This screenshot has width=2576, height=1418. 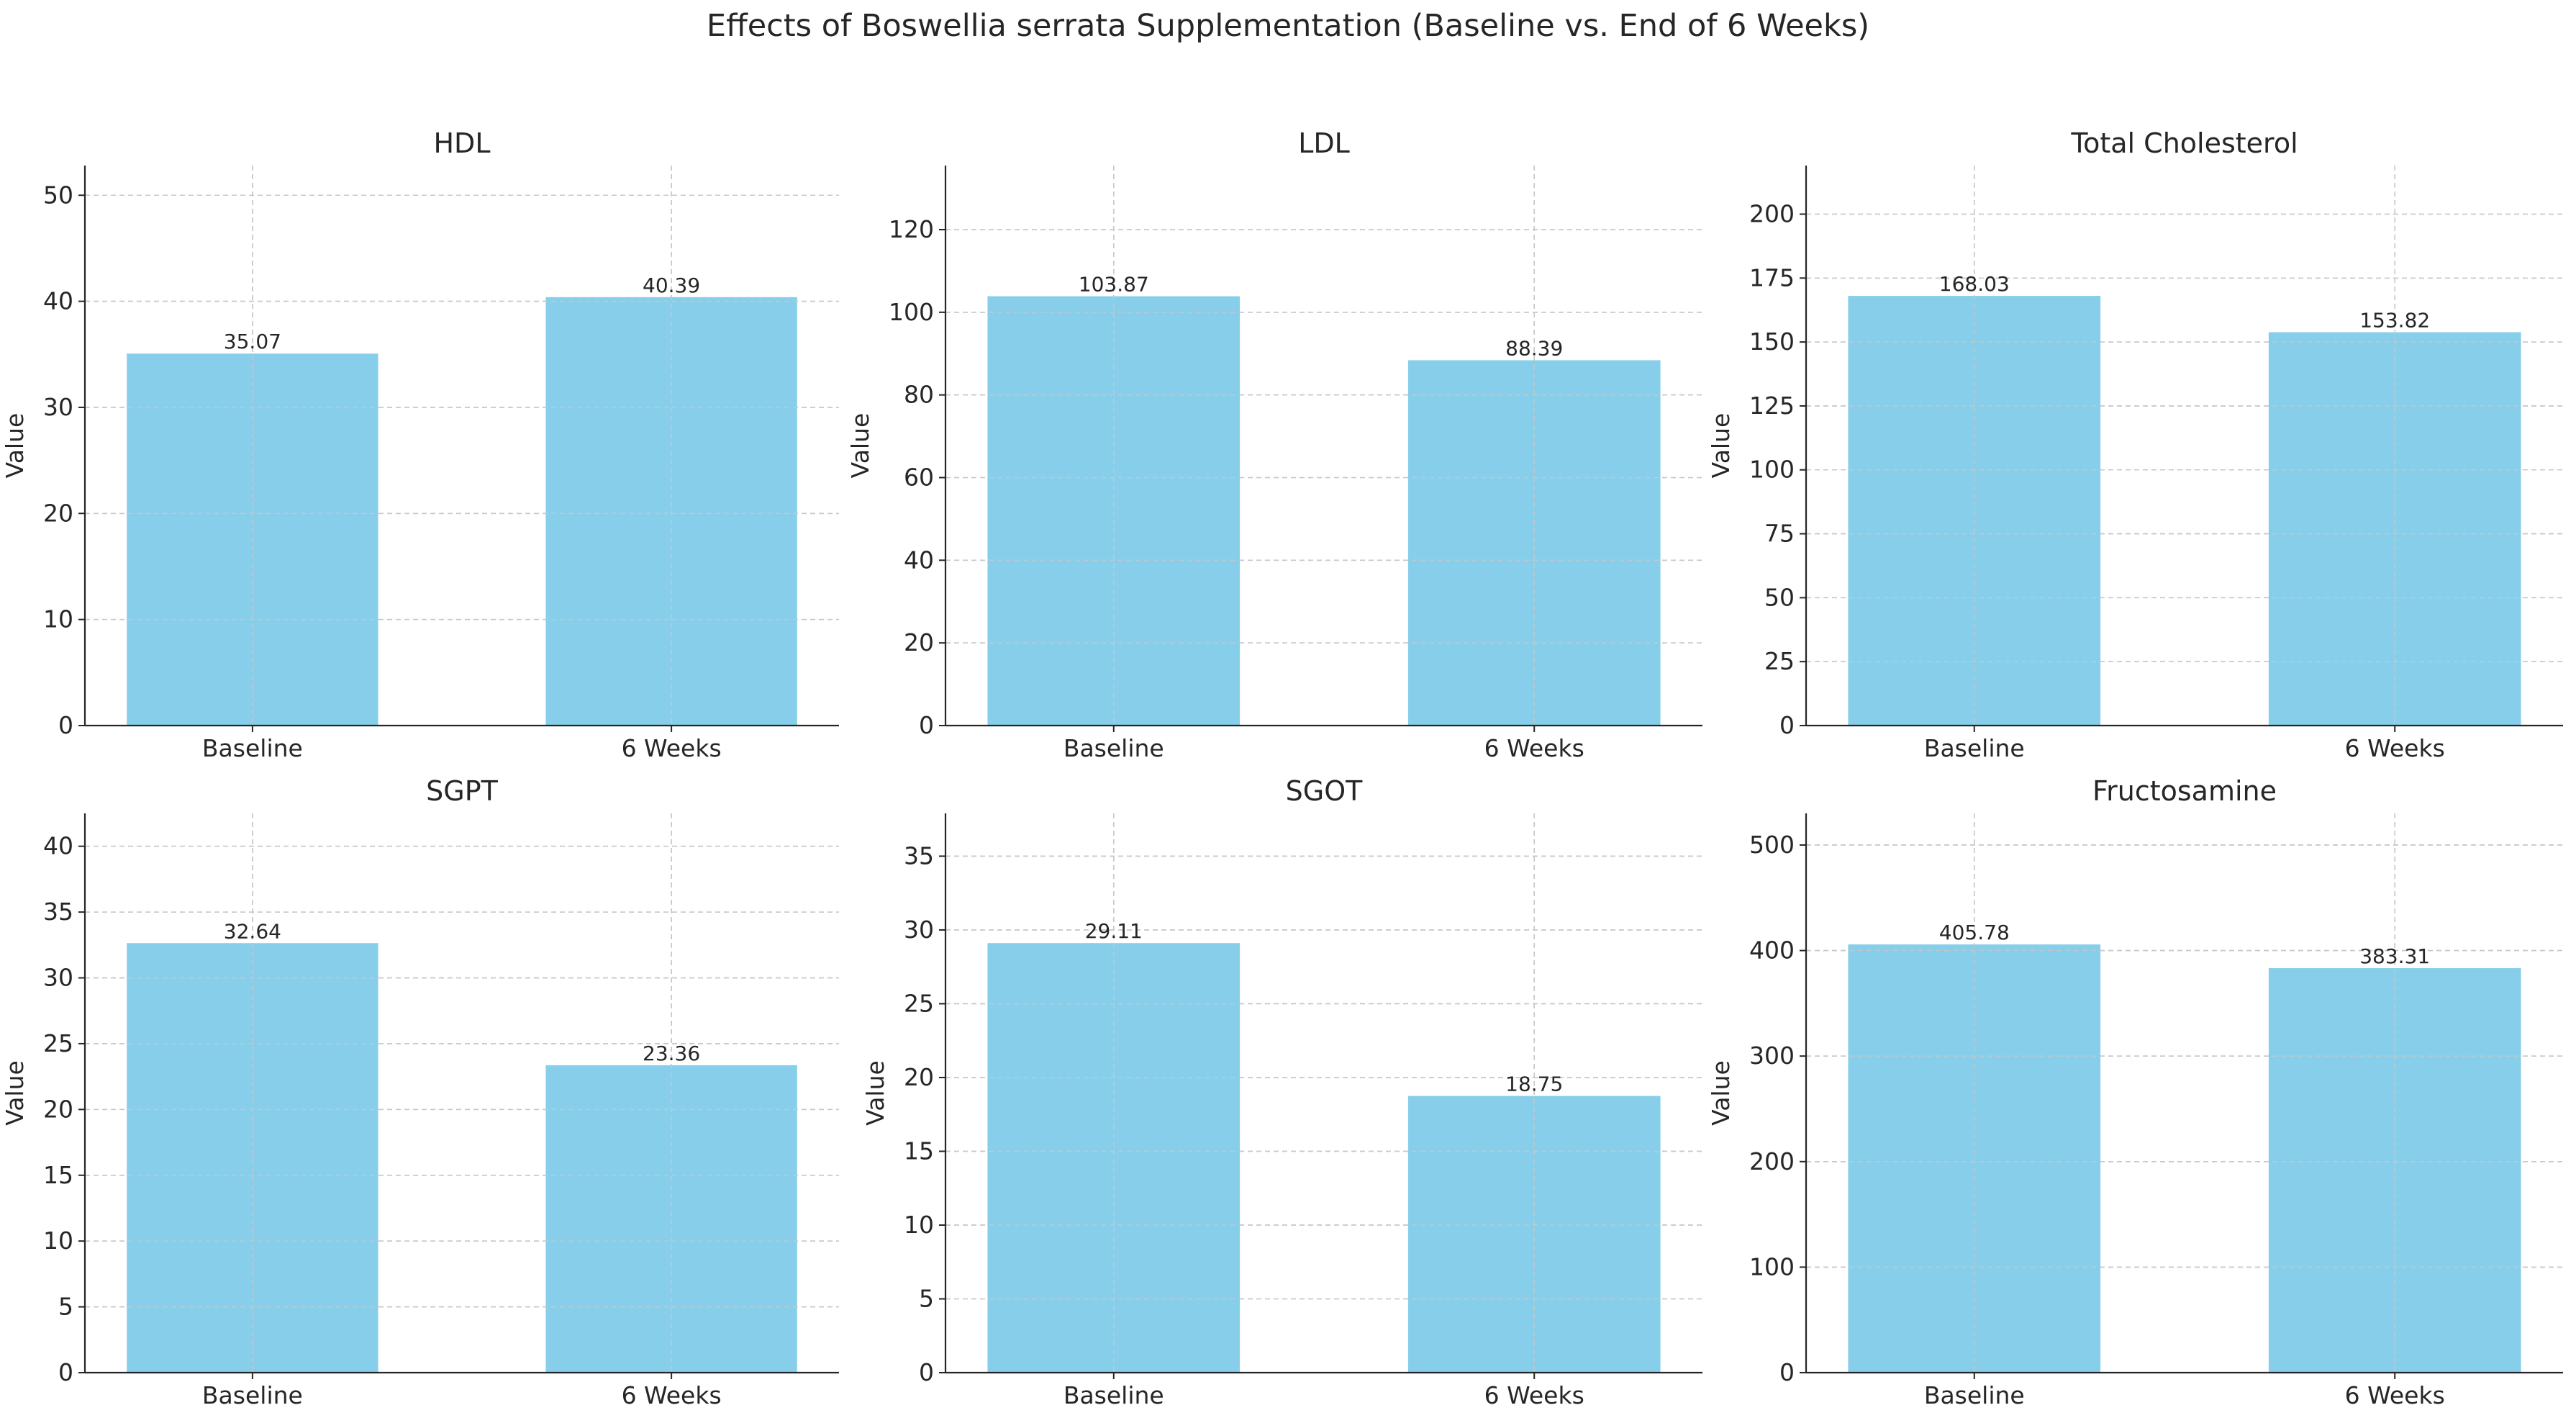 I want to click on y-tick-label: 120, so click(x=911, y=229).